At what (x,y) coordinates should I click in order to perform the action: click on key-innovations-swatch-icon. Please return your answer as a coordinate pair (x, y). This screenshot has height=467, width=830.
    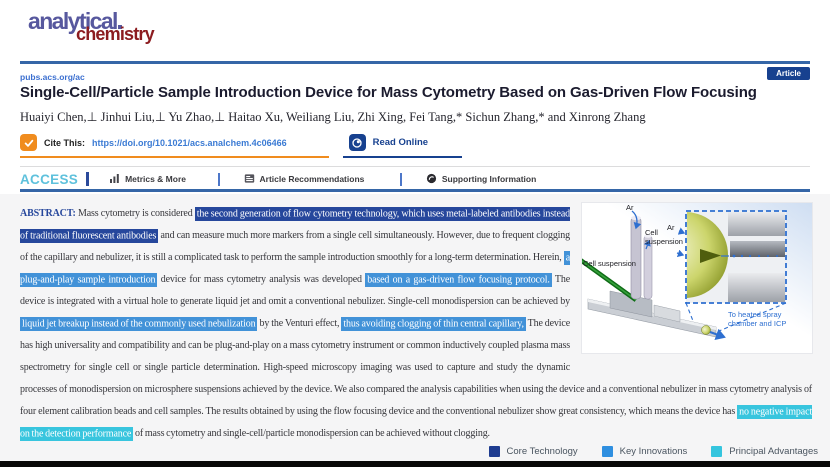
    Looking at the image, I should click on (607, 451).